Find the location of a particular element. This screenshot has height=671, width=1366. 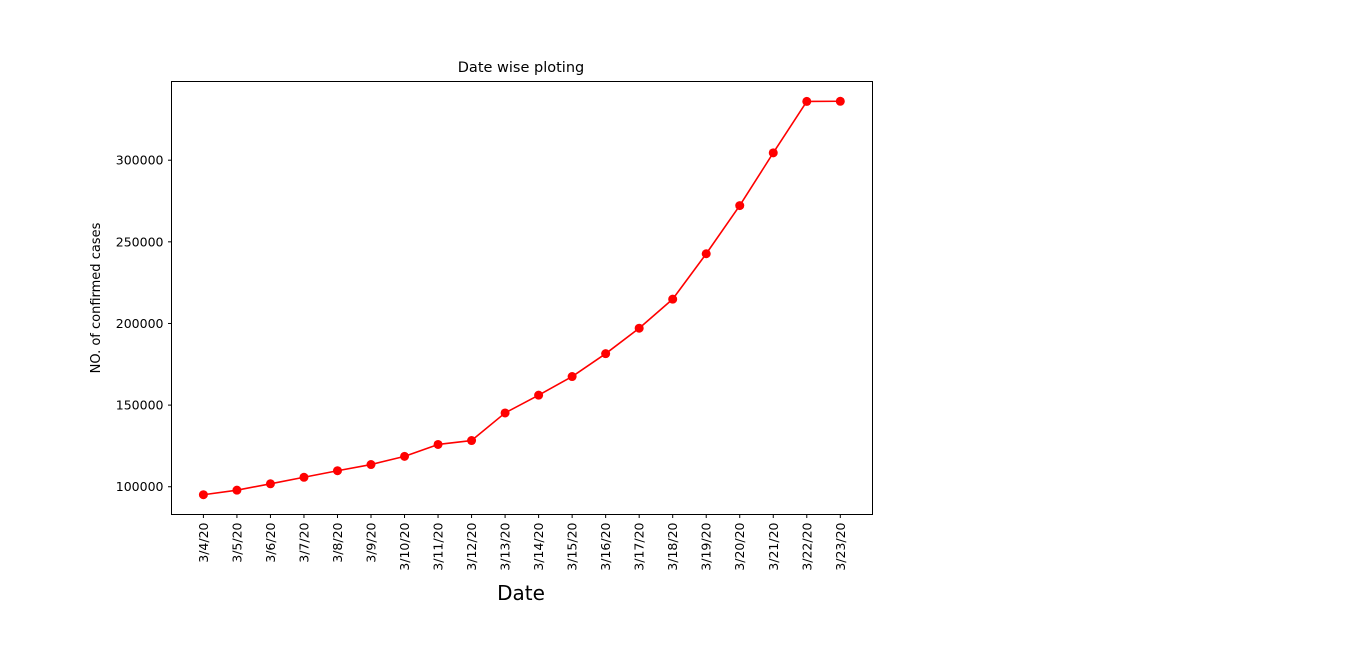

x-tick-label: 3/7/20 is located at coordinates (303, 542).